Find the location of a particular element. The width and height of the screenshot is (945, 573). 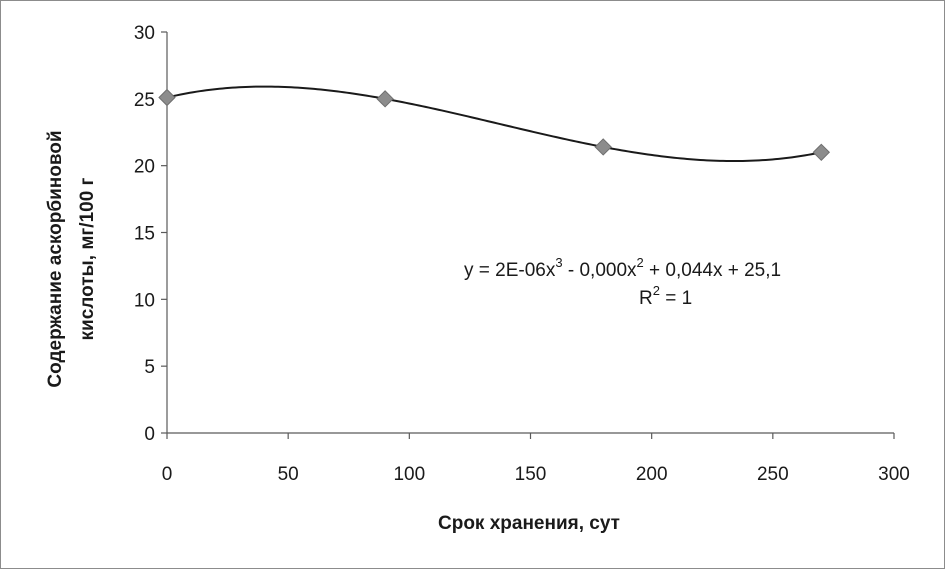

r2-part: R is located at coordinates (646, 298).